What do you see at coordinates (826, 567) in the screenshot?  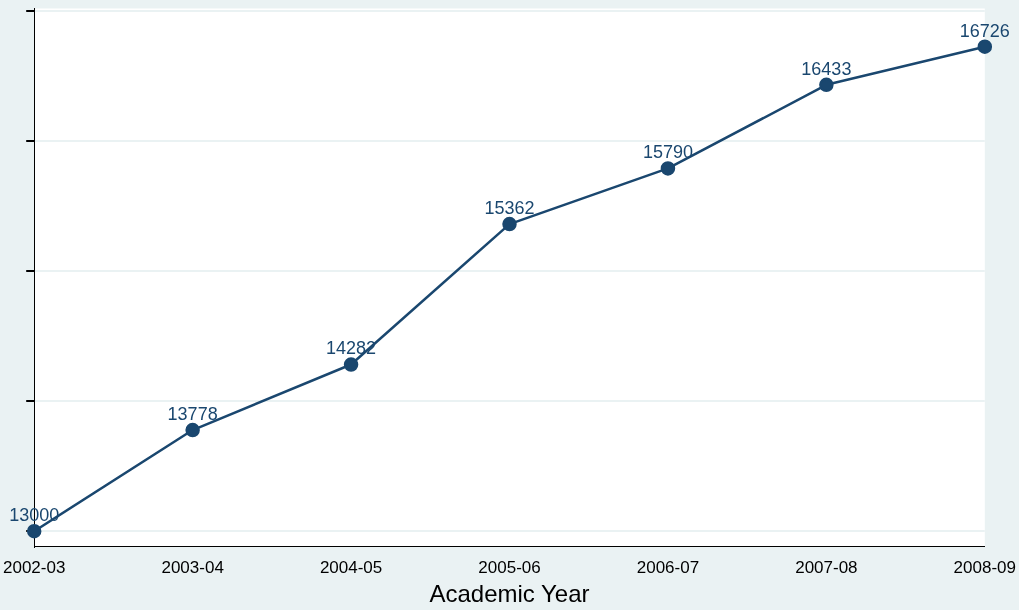 I see `x-tick-label: 2007-08` at bounding box center [826, 567].